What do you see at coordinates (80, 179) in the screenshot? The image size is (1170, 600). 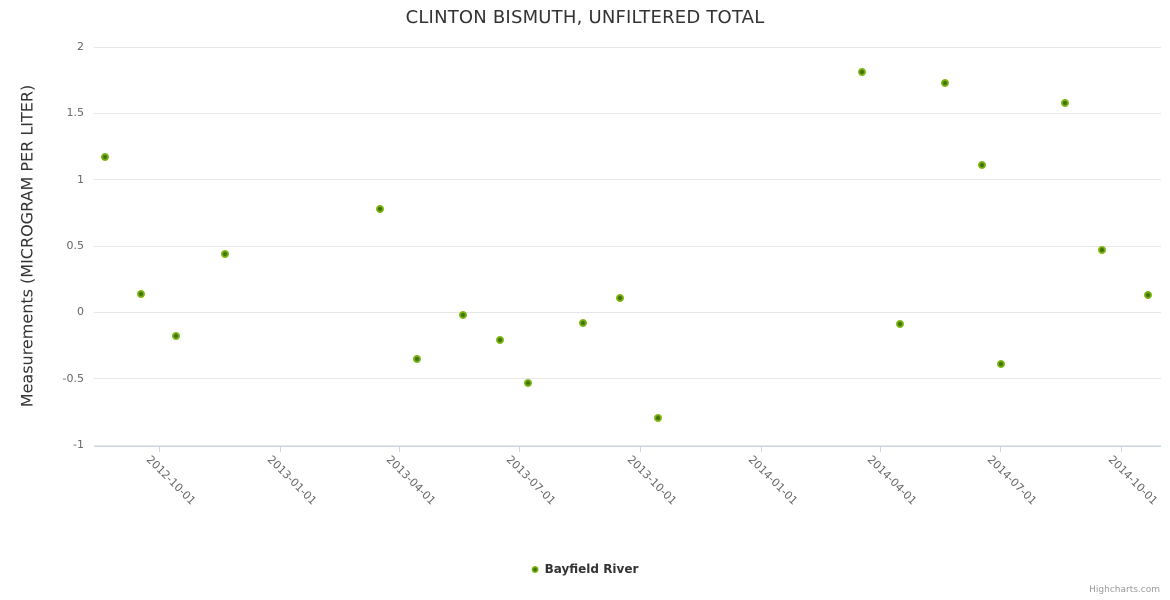 I see `y-axis-label: 1` at bounding box center [80, 179].